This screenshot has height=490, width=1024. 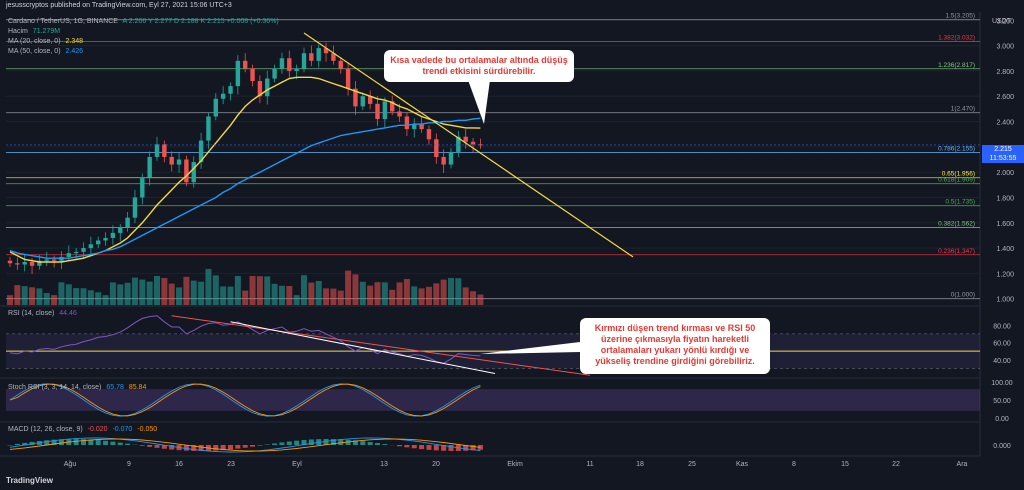 What do you see at coordinates (1005, 173) in the screenshot?
I see `price-tick-label: 2.000` at bounding box center [1005, 173].